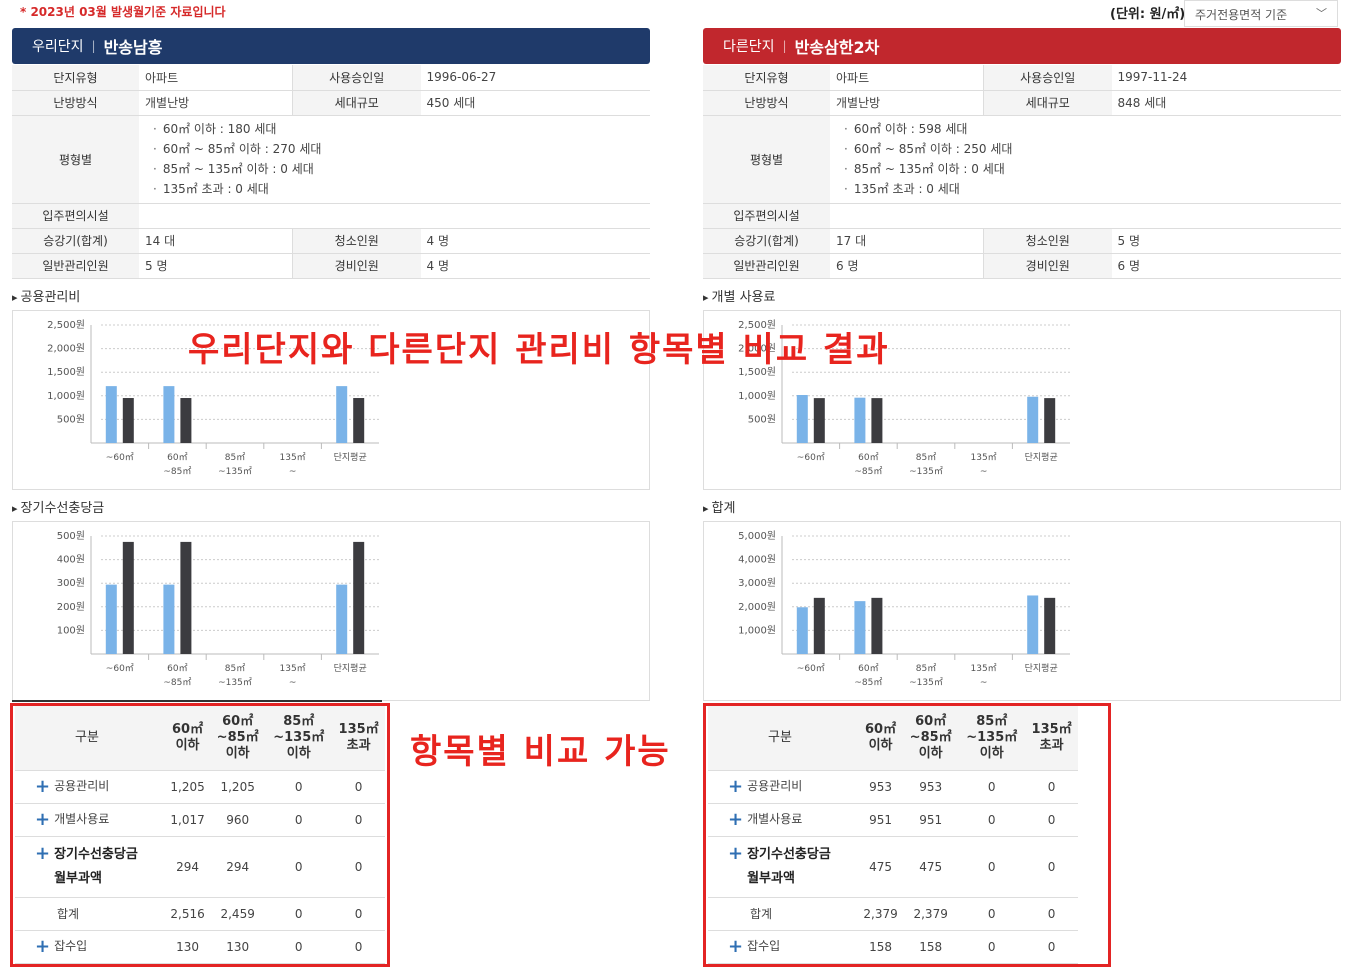 This screenshot has width=1356, height=970. What do you see at coordinates (66, 372) in the screenshot?
I see `y-tick-label: 1,500원` at bounding box center [66, 372].